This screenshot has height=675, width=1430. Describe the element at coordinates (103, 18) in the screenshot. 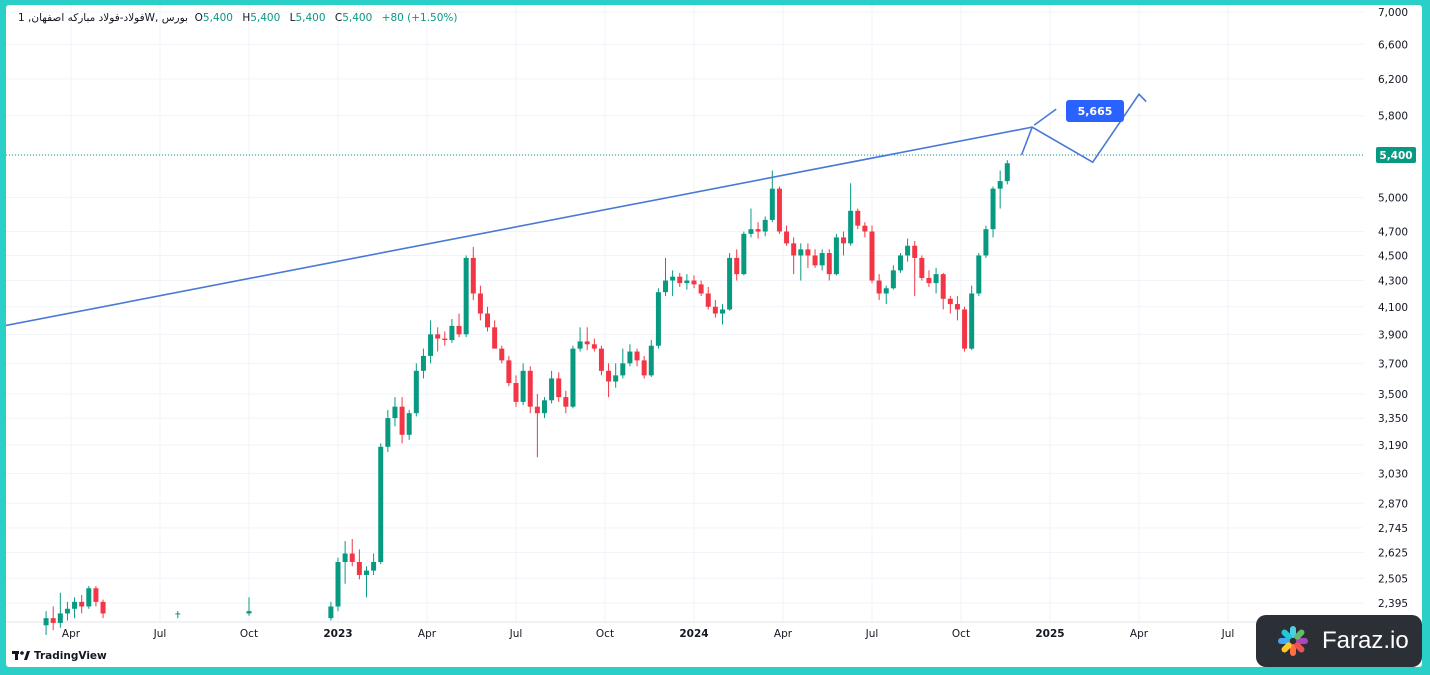

I see `symbol-name: فولاد-فولاد مبارکه اصفهان, 1W, بورس` at that location.